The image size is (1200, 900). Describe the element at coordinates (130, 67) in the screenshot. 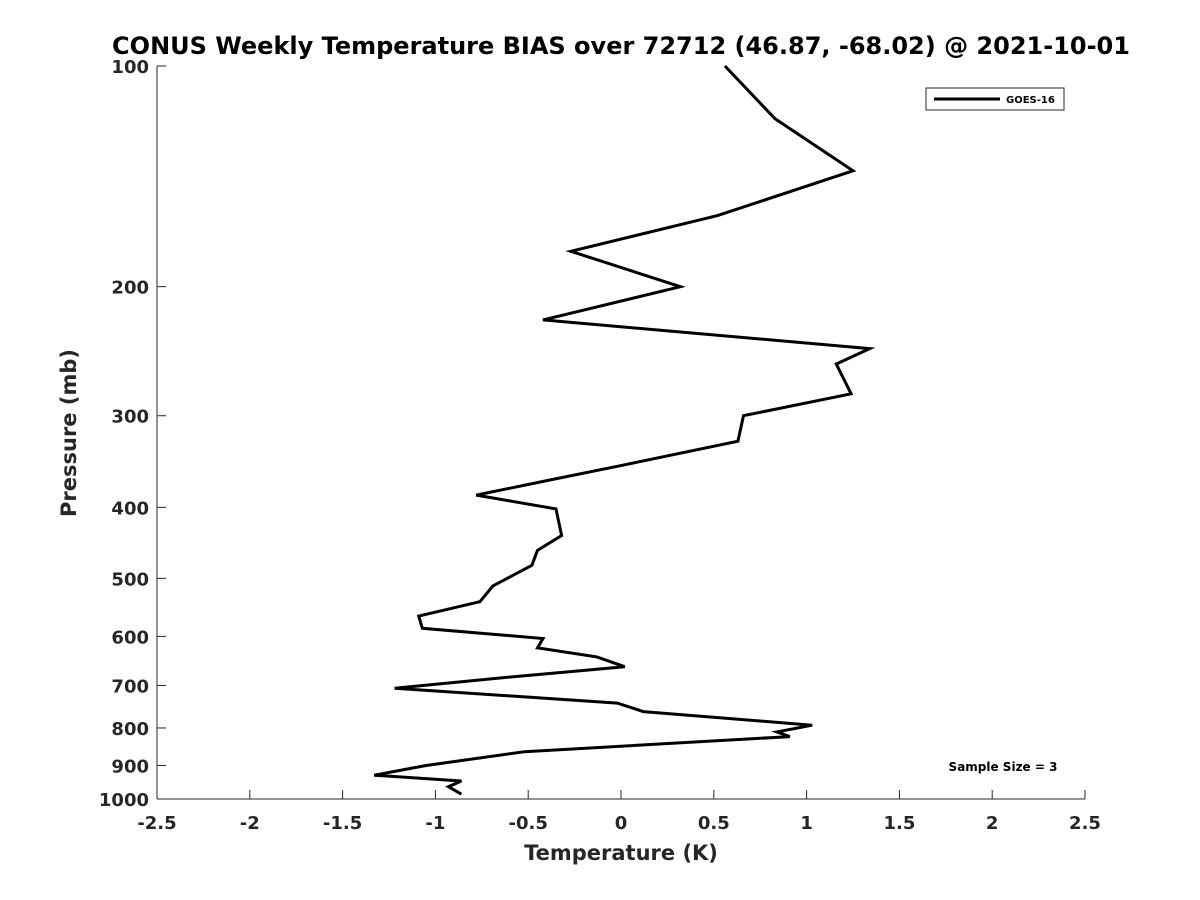

I see `y-tick-label: 100` at that location.